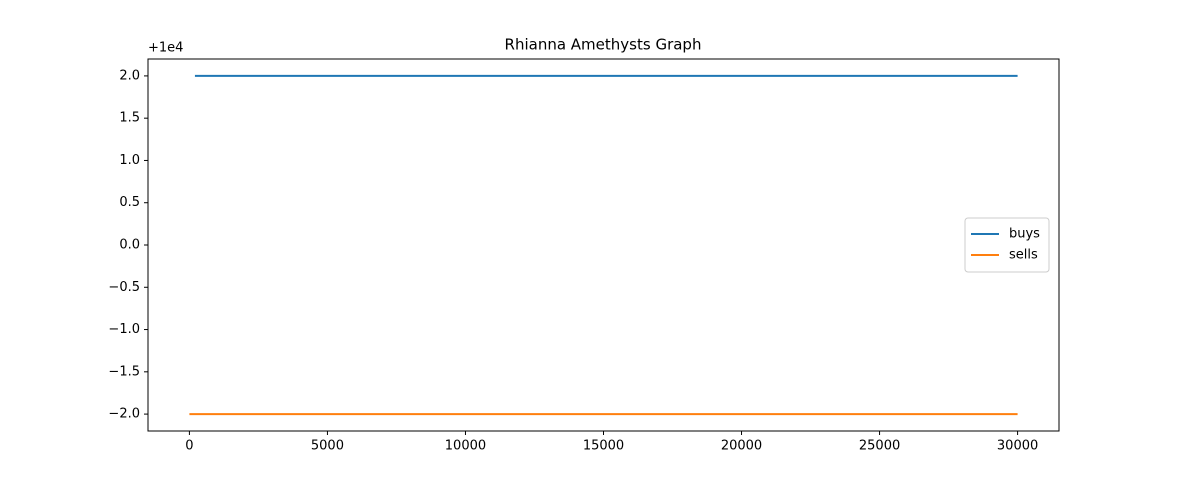  I want to click on legend-label: buys, so click(1024, 234).